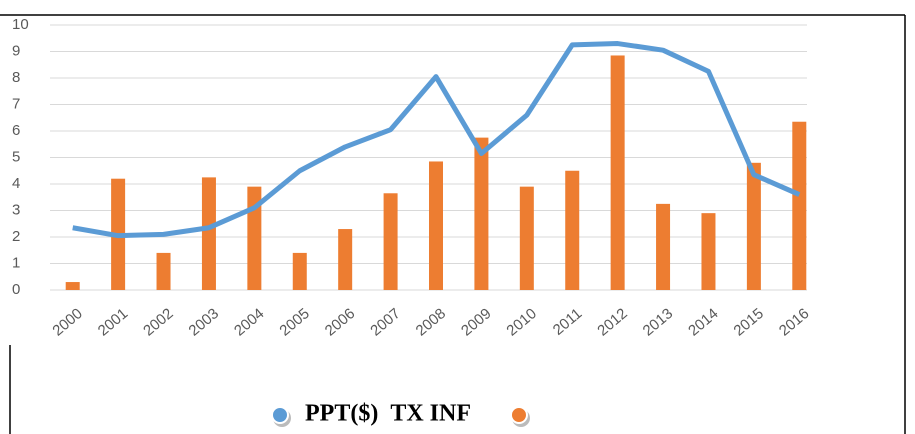 The width and height of the screenshot is (915, 434). What do you see at coordinates (16, 262) in the screenshot?
I see `y-tick-label: 1` at bounding box center [16, 262].